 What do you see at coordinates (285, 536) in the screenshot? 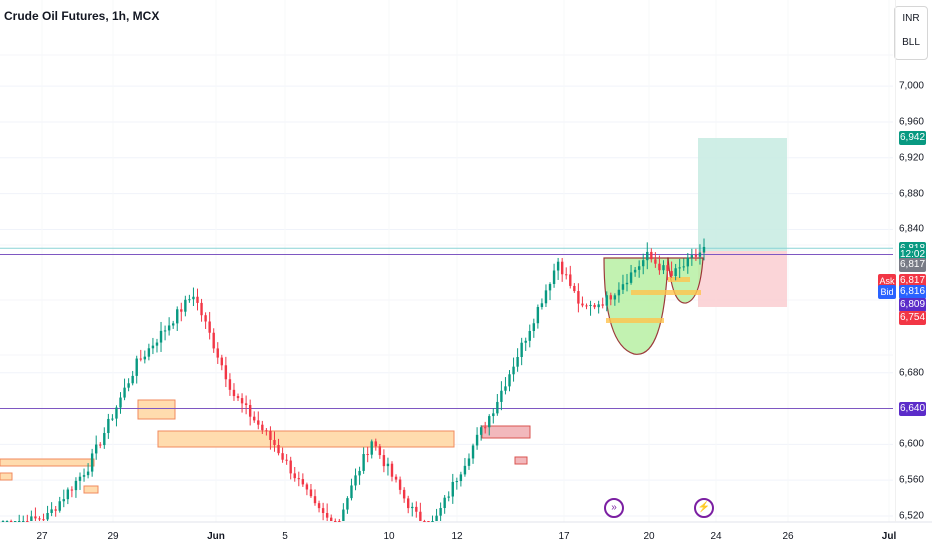
I see `x-tick-label: 5` at bounding box center [285, 536].